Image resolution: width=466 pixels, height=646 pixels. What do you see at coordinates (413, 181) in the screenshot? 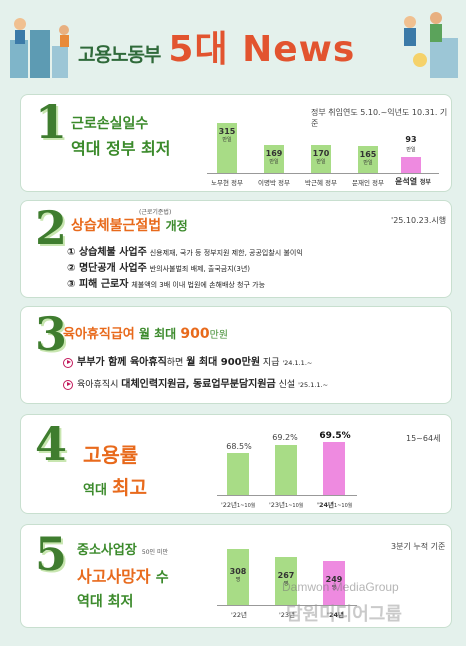
I see `x-label: 윤석열 정부` at bounding box center [413, 181].